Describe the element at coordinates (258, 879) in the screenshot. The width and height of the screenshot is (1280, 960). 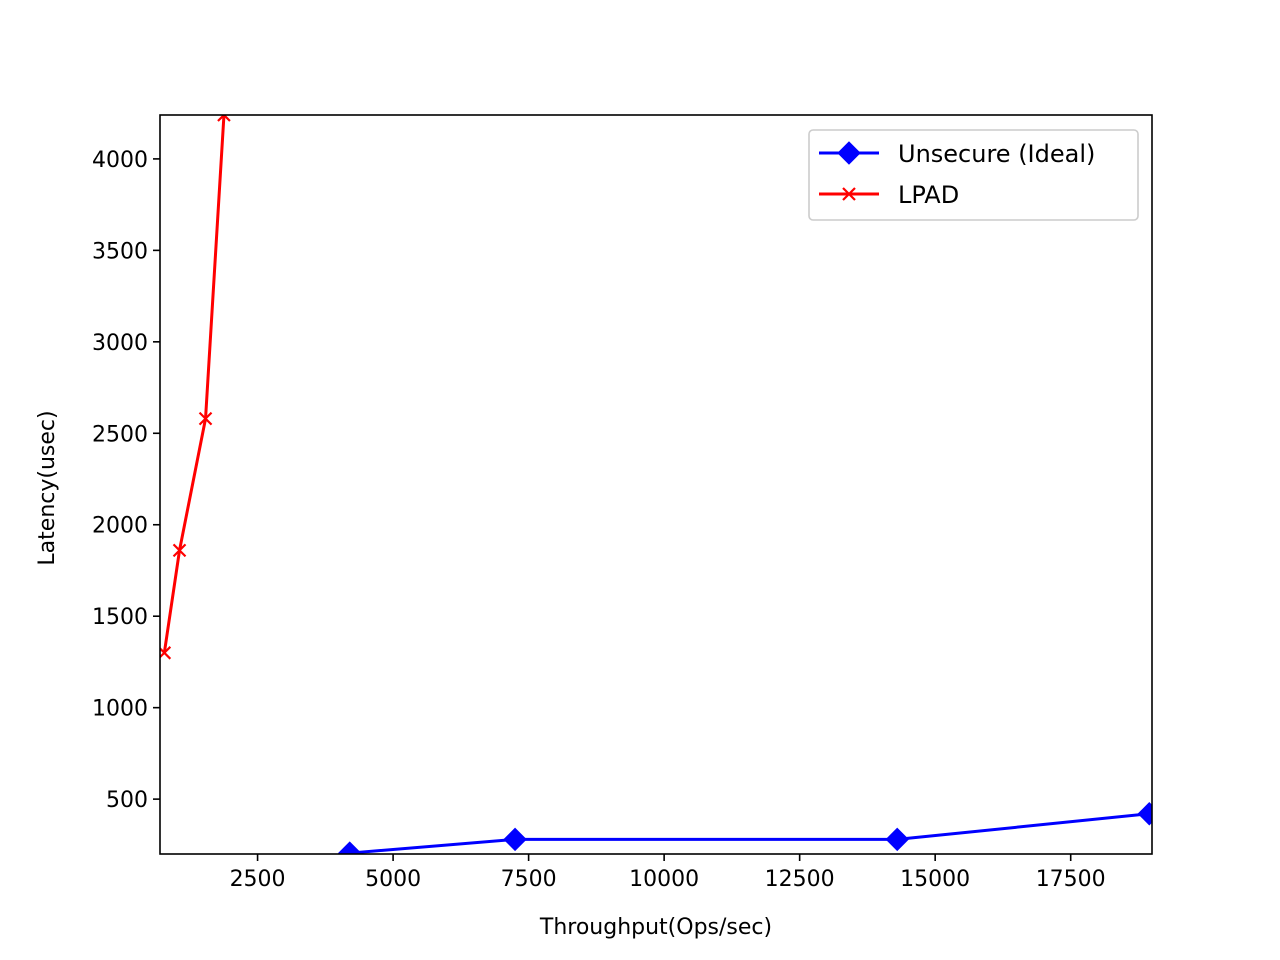
I see `x-tick-label: 2500` at that location.